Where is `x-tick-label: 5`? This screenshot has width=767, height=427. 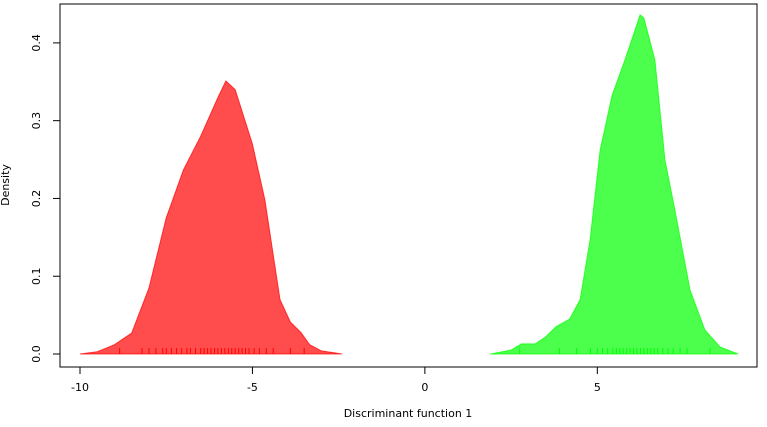
x-tick-label: 5 is located at coordinates (597, 387).